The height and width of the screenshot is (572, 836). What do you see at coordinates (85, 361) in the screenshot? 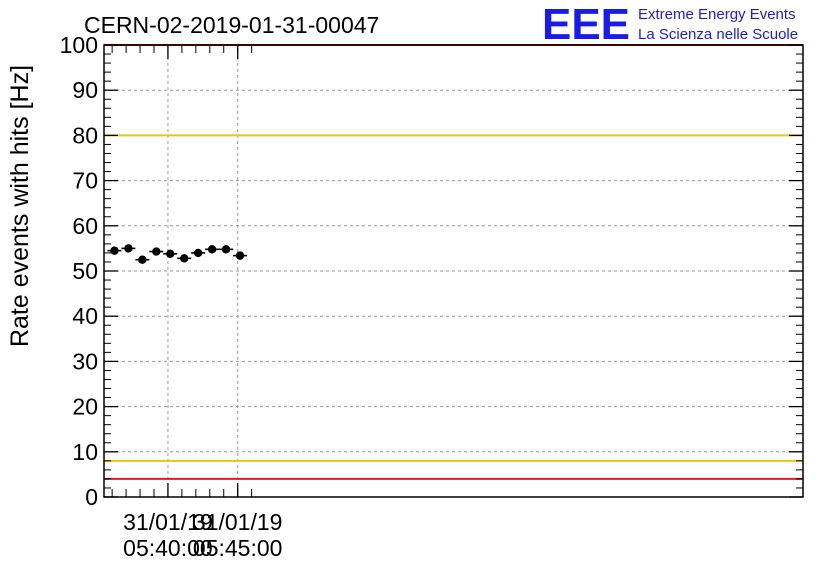
I see `y-tick-label: 30` at bounding box center [85, 361].